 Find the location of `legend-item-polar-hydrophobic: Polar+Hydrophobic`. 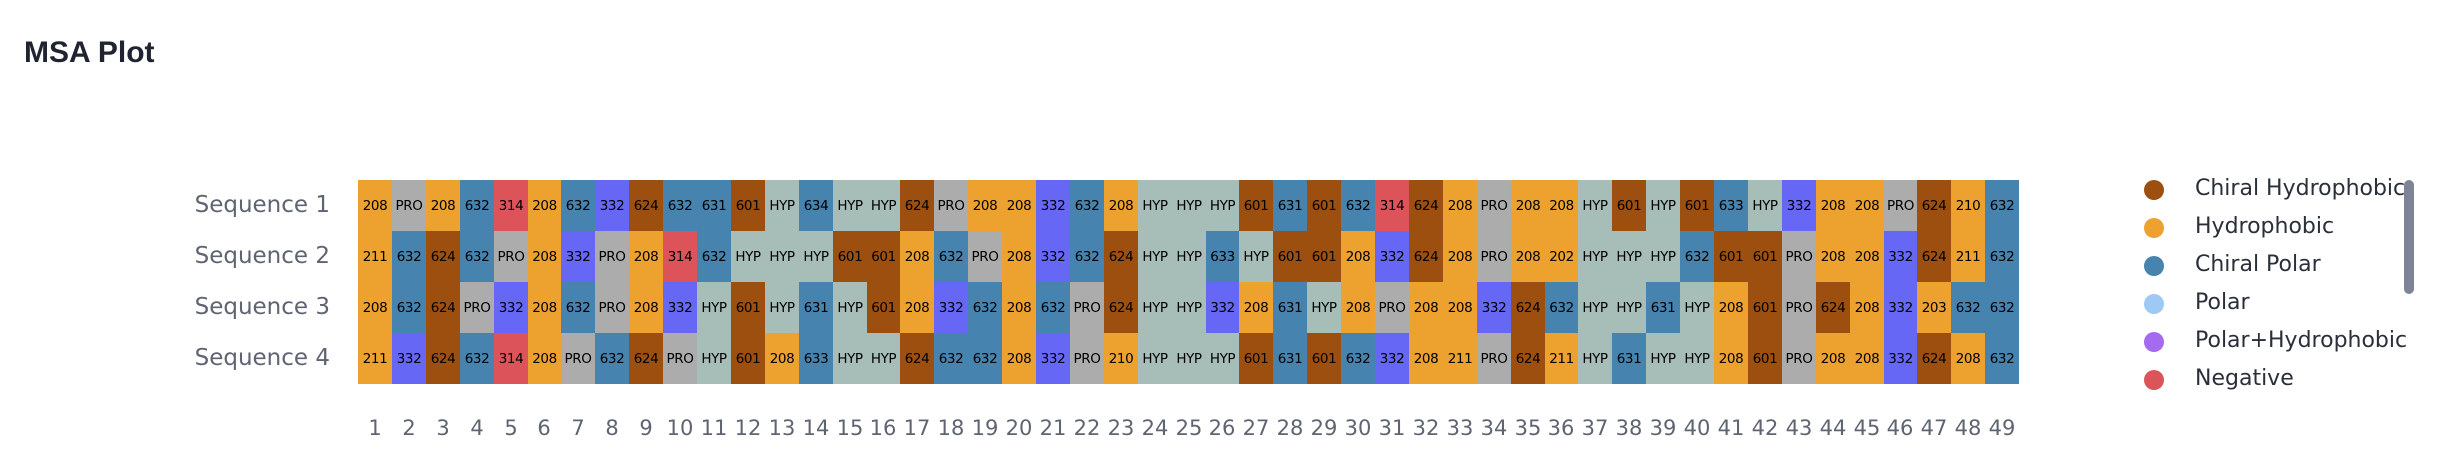

legend-item-polar-hydrophobic: Polar+Hydrophobic is located at coordinates (2280, 345).